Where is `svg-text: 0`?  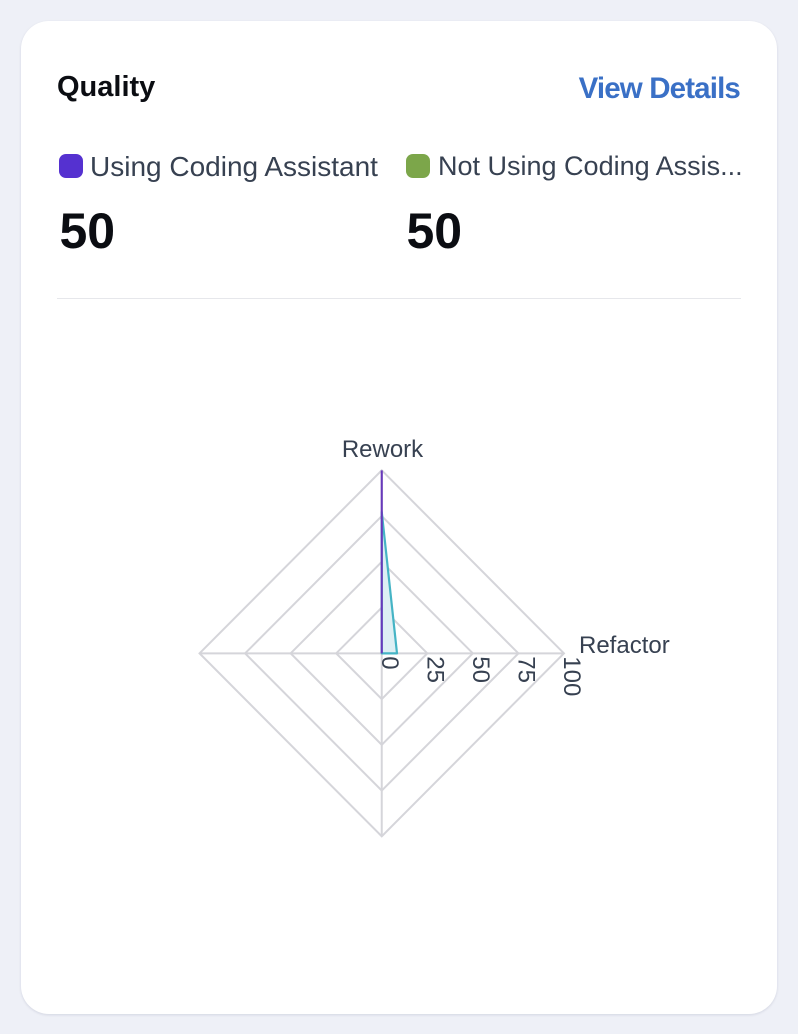
svg-text: 0 is located at coordinates (389, 662).